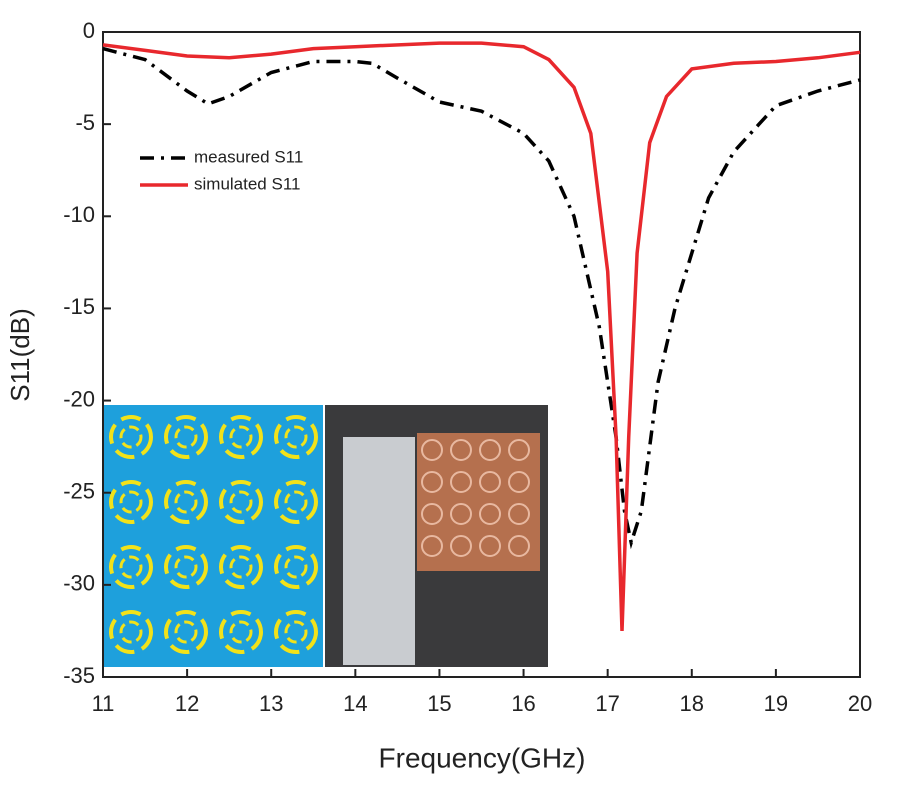 The height and width of the screenshot is (805, 900). I want to click on x-tick-label: 18, so click(692, 703).